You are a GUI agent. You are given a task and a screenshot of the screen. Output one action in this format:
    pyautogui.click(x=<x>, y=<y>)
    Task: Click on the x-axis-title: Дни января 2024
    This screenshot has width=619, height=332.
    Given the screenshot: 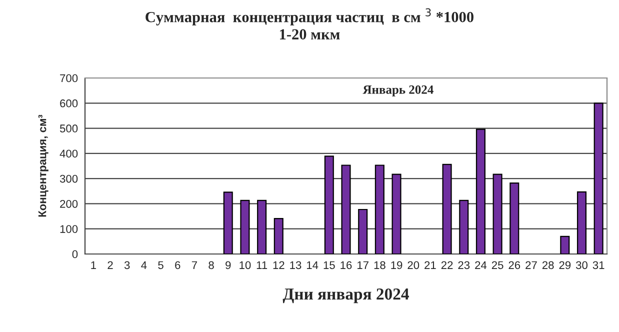 What is the action you would take?
    pyautogui.click(x=345, y=296)
    